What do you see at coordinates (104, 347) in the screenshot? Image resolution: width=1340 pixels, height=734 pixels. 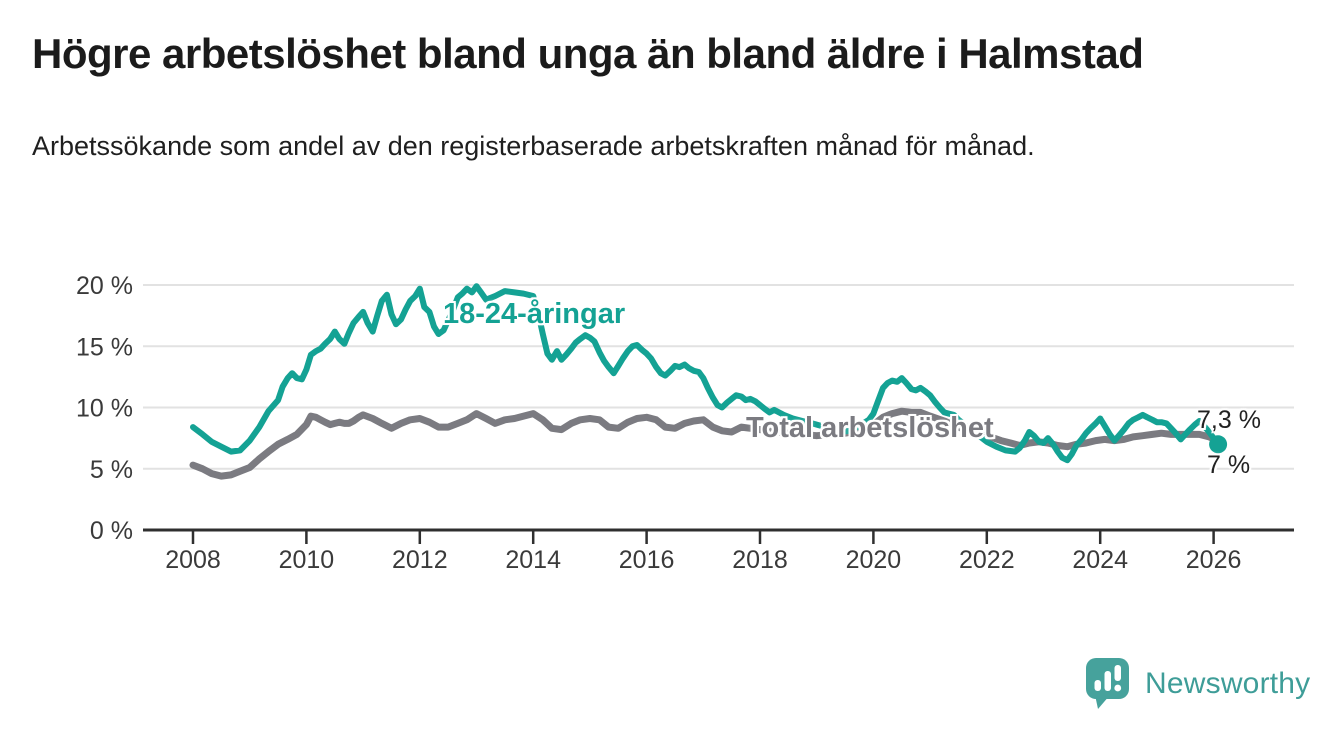 I see `y-tick-label: 15 %` at bounding box center [104, 347].